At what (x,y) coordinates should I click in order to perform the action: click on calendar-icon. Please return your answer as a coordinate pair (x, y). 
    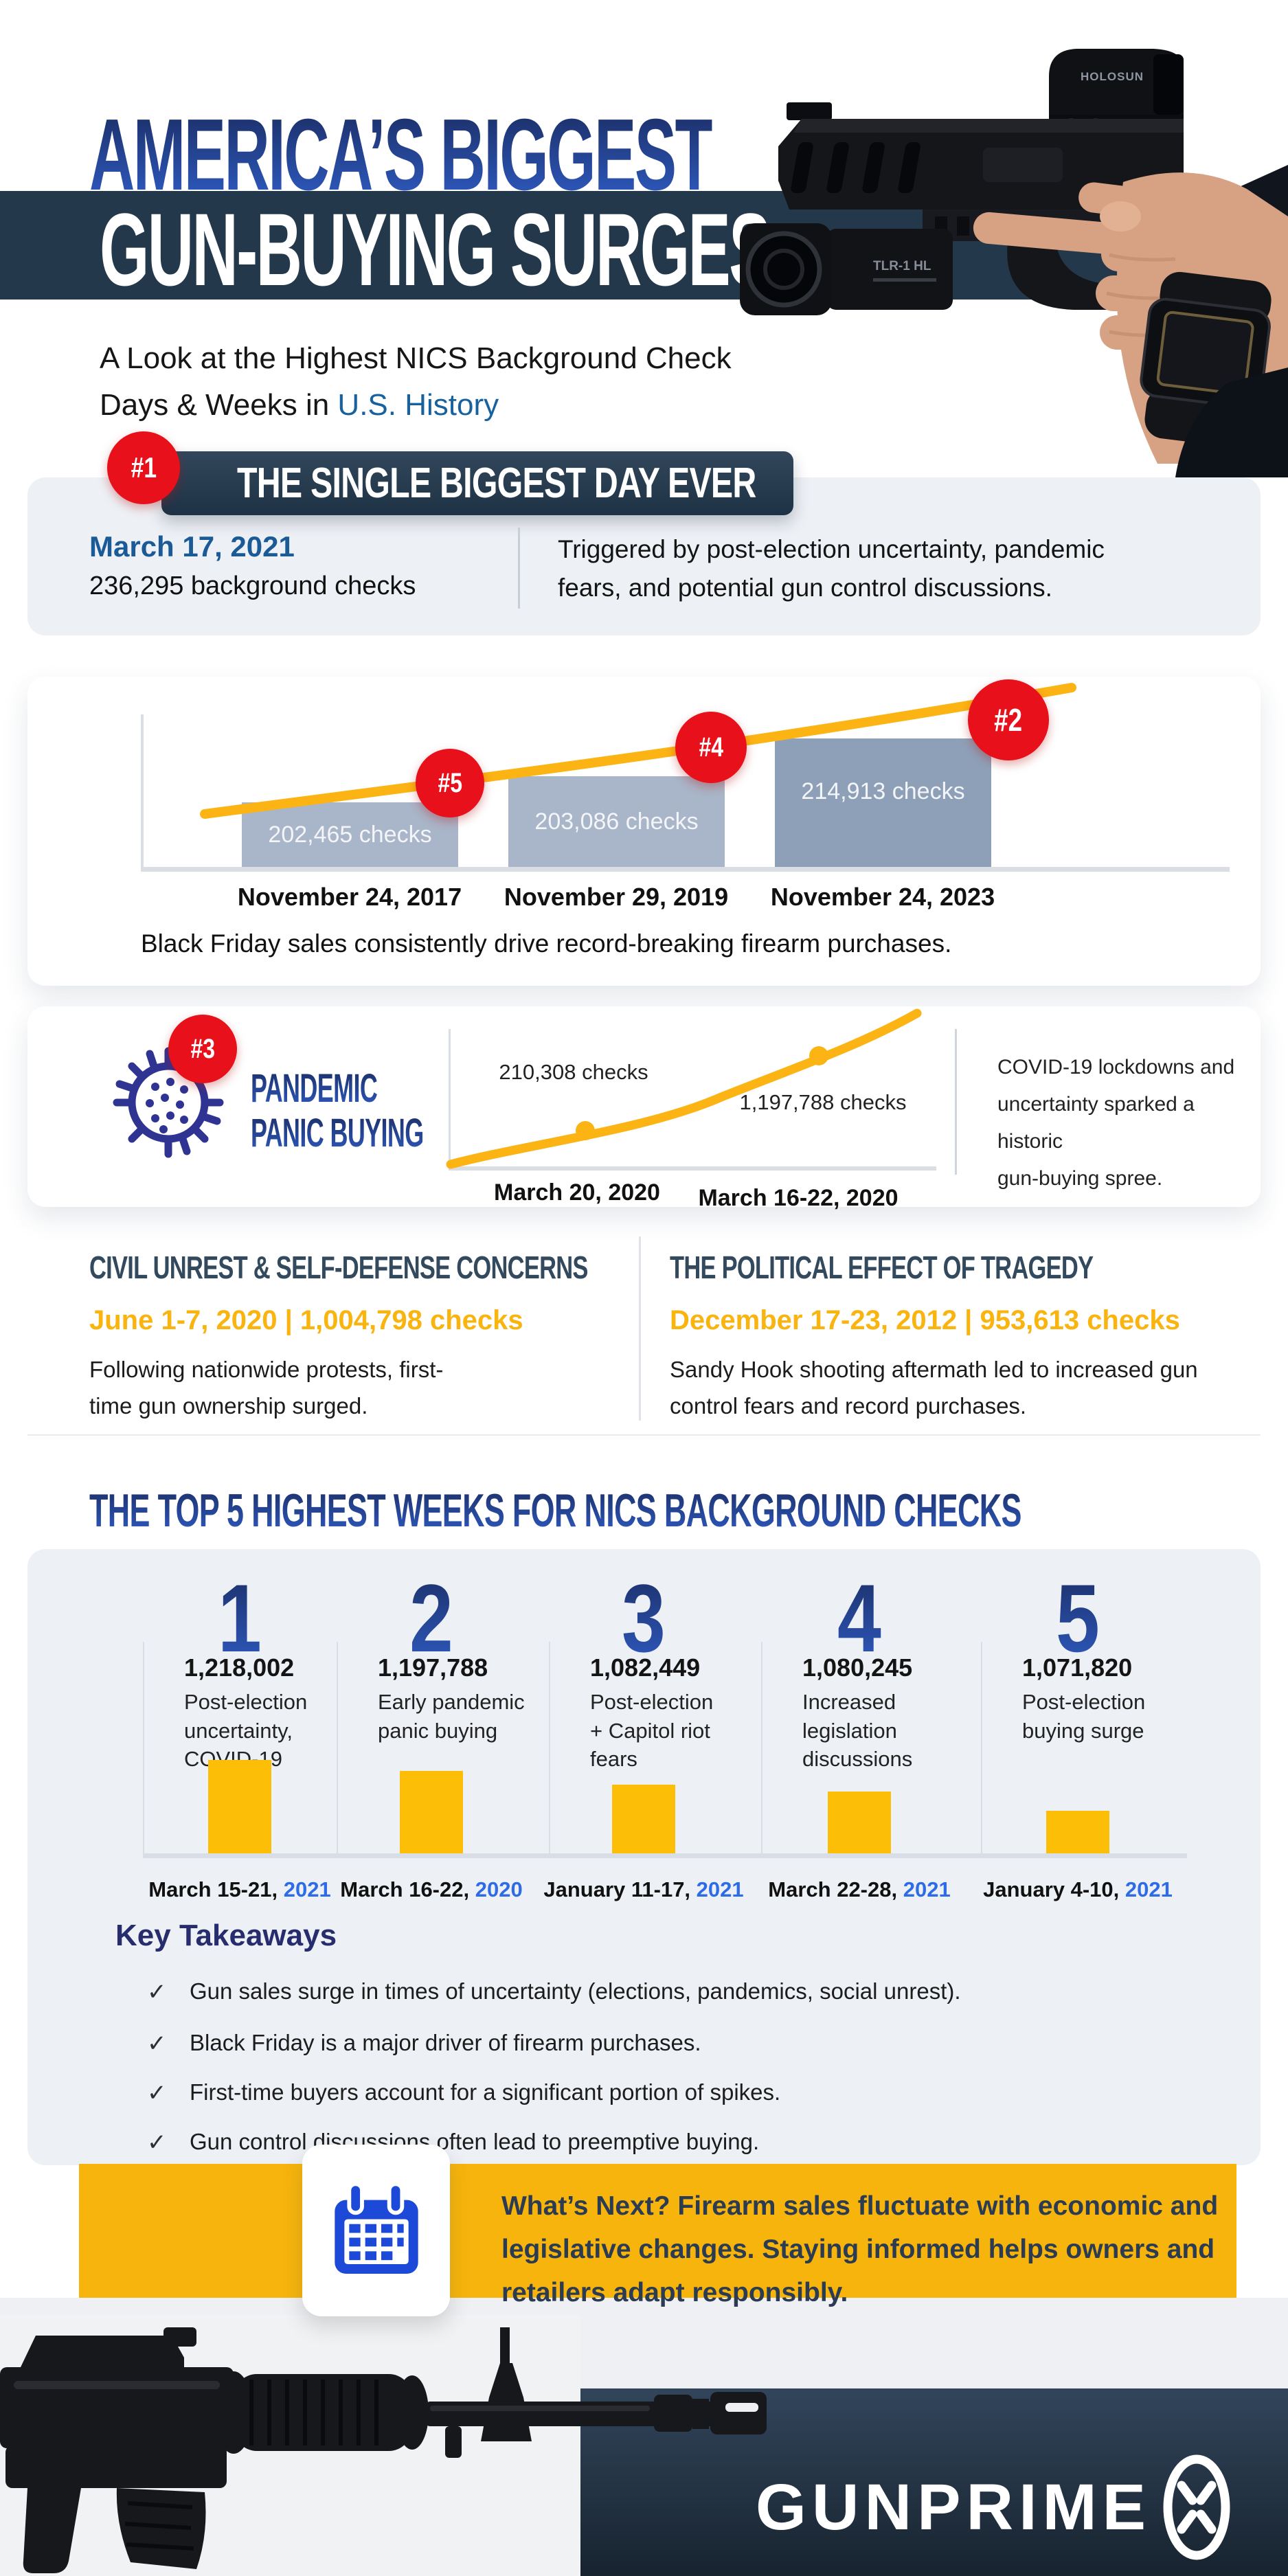
    Looking at the image, I should click on (376, 2228).